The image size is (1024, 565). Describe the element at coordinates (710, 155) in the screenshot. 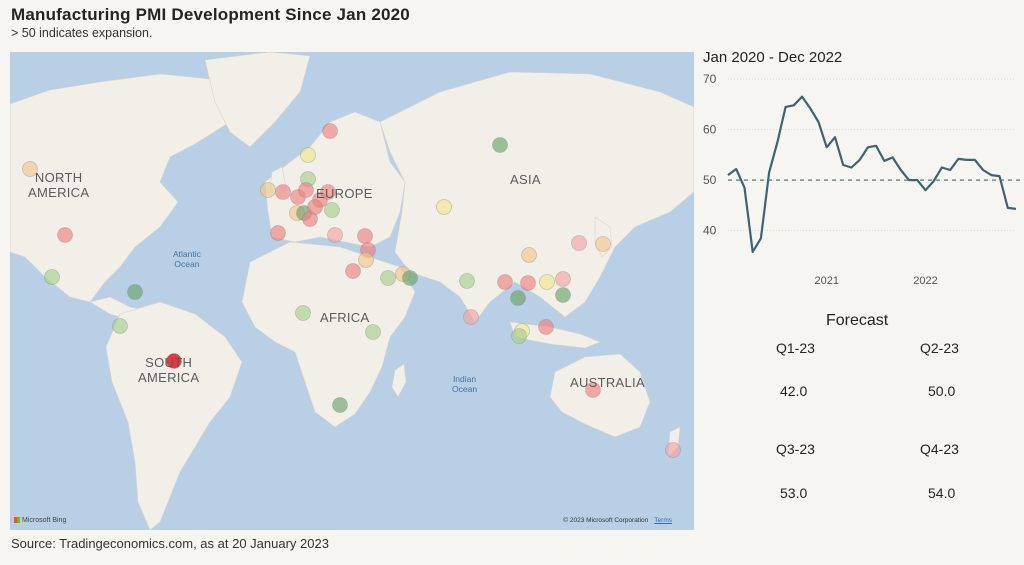

I see `y-axis-labels: 40 50 60 70` at that location.